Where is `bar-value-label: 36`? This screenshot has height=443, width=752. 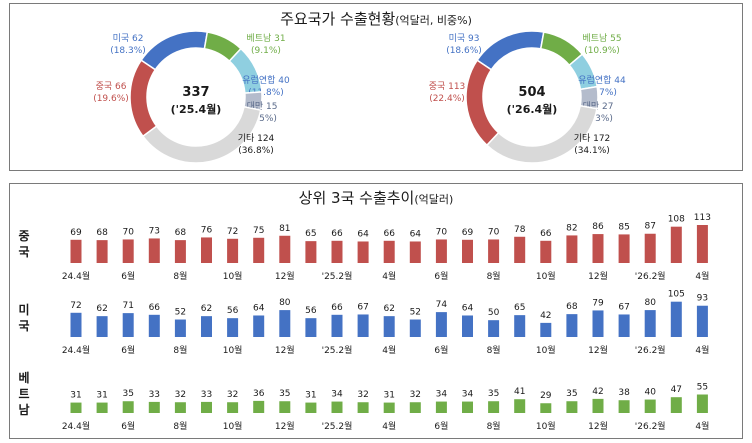
bar-value-label: 36 is located at coordinates (259, 394).